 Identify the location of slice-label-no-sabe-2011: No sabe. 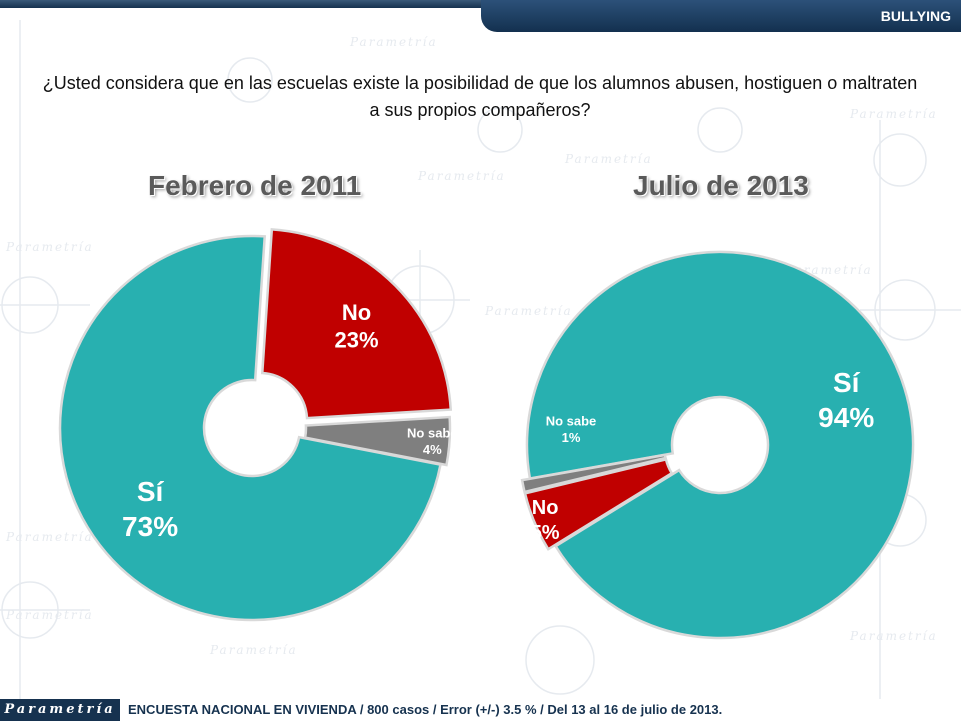
(432, 433).